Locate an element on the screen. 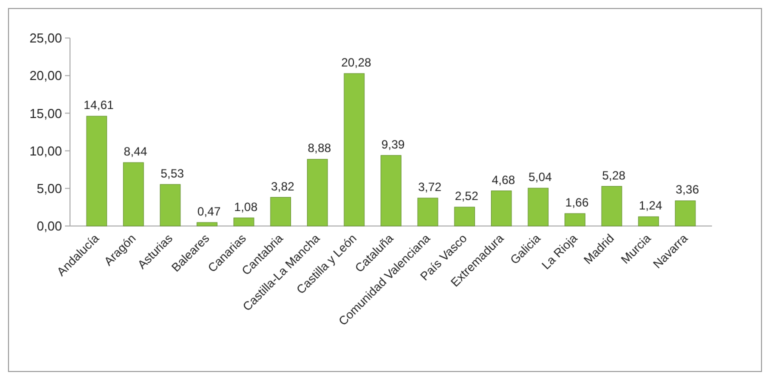 The image size is (770, 380). y-tick-label: 10,00 is located at coordinates (45, 150).